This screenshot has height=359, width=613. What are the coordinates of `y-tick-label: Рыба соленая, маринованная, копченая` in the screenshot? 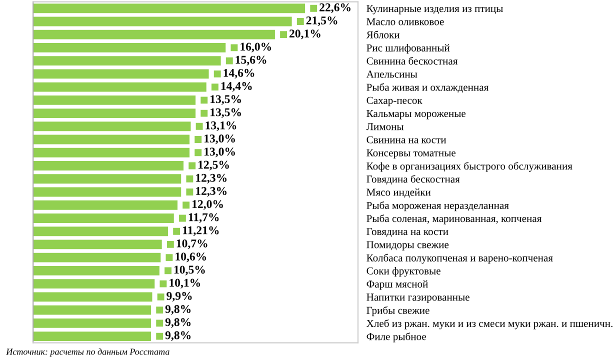 It's located at (454, 219).